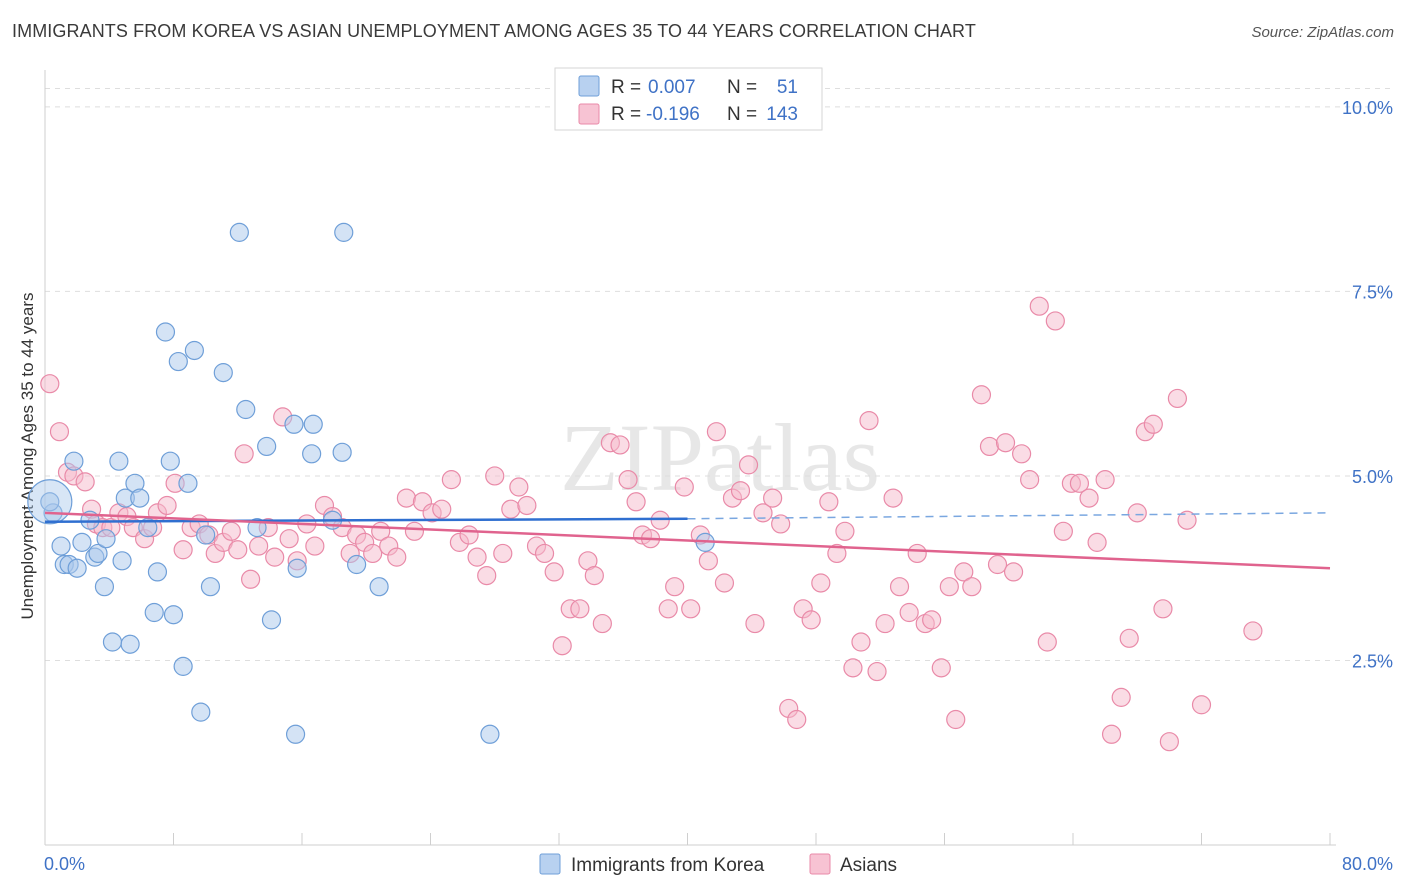 The height and width of the screenshot is (892, 1406). What do you see at coordinates (550, 864) in the screenshot?
I see `legend-series-korea-swatch` at bounding box center [550, 864].